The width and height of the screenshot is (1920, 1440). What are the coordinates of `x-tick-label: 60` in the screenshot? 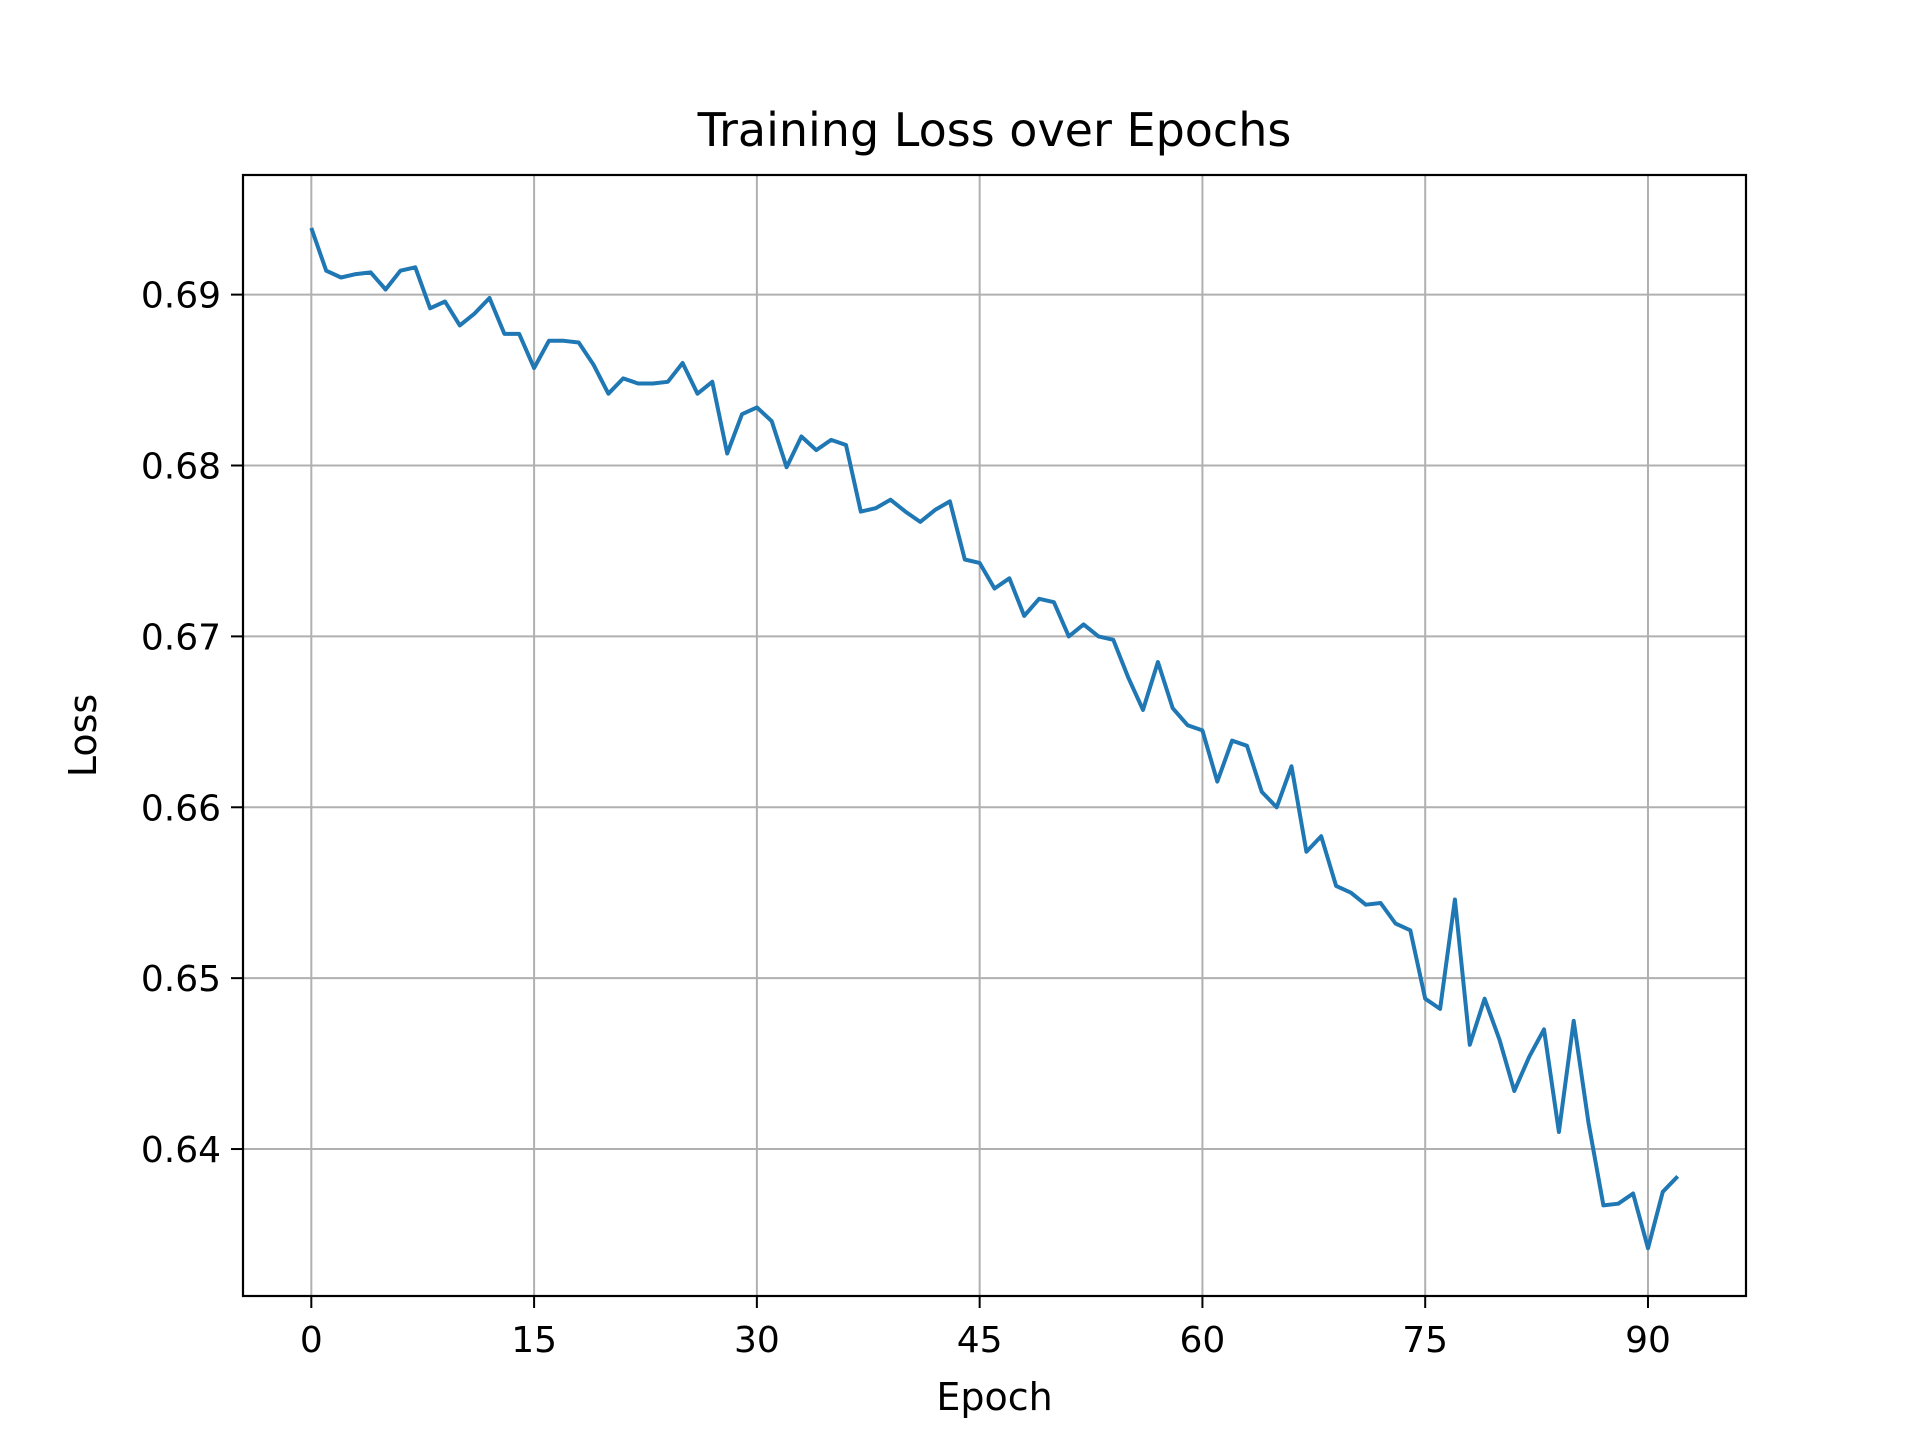 It's located at (1203, 1340).